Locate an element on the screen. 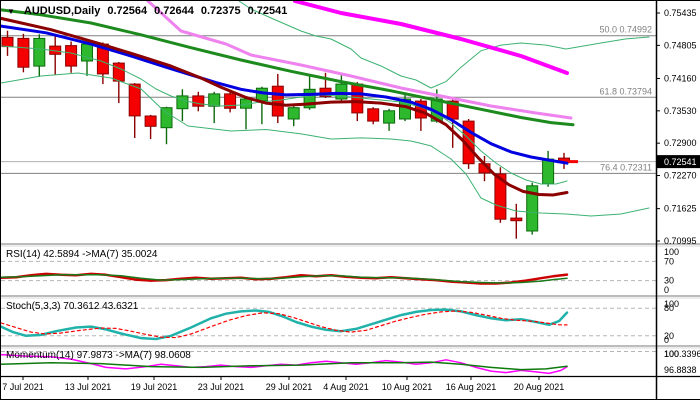 The width and height of the screenshot is (700, 400). indicator-scale-label: 80 is located at coordinates (669, 308).